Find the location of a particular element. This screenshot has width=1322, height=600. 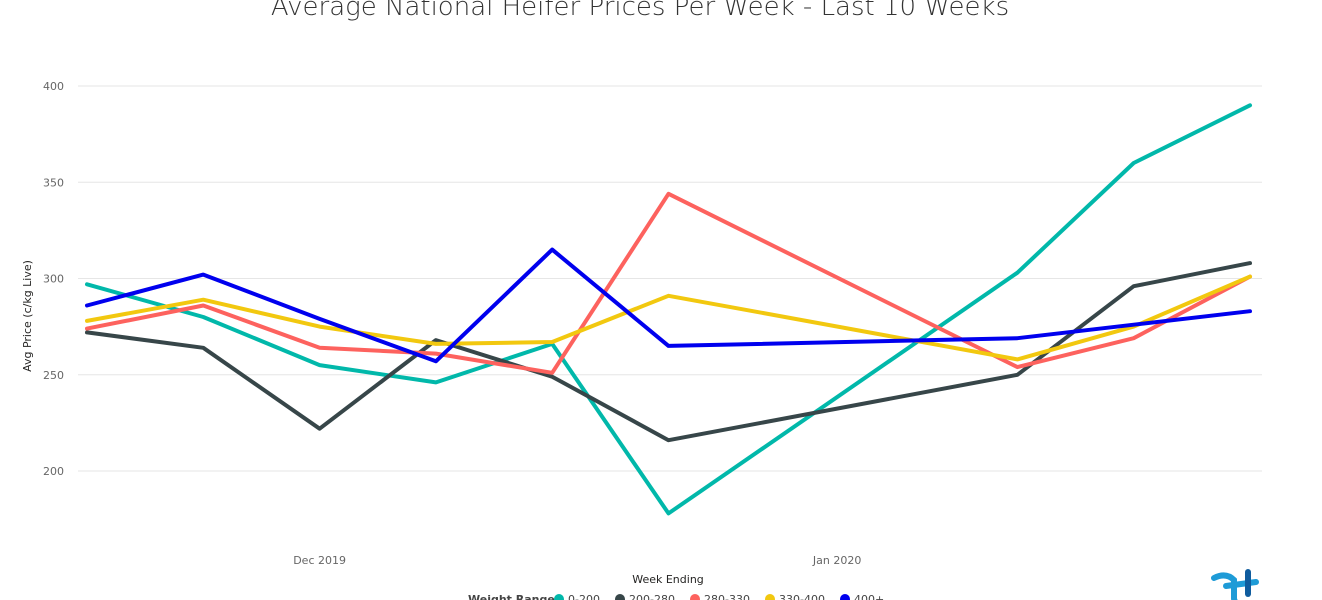

x-tick-label: Jan 2020 is located at coordinates (836, 560).